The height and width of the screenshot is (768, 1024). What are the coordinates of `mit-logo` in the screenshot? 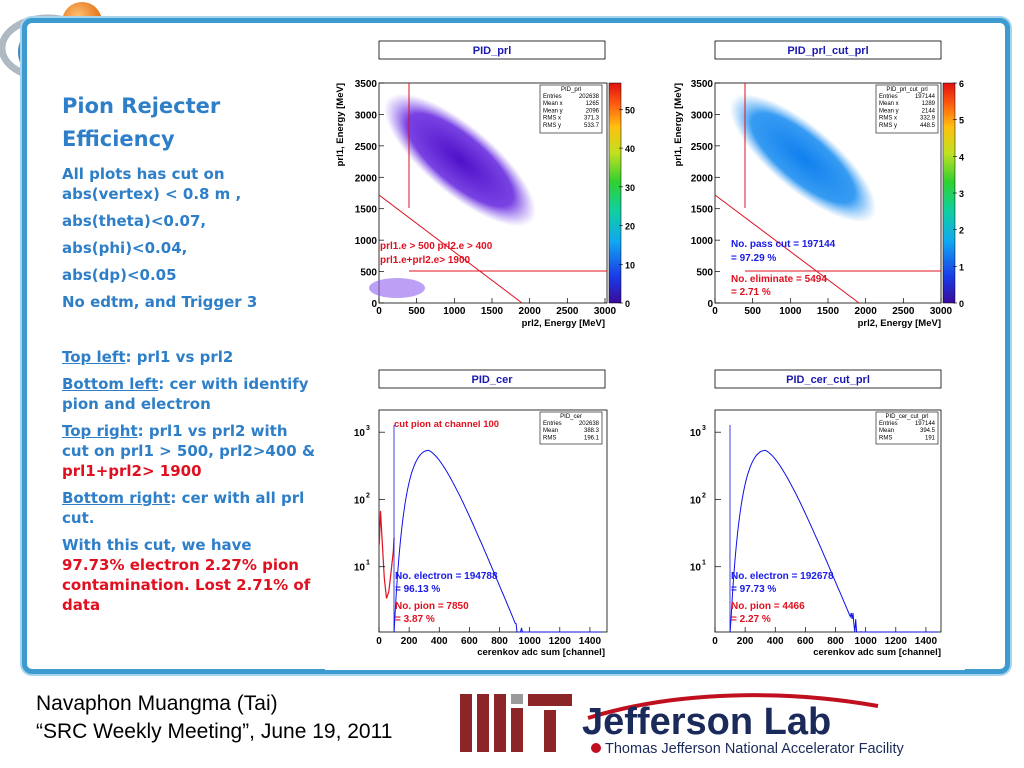 It's located at (516, 723).